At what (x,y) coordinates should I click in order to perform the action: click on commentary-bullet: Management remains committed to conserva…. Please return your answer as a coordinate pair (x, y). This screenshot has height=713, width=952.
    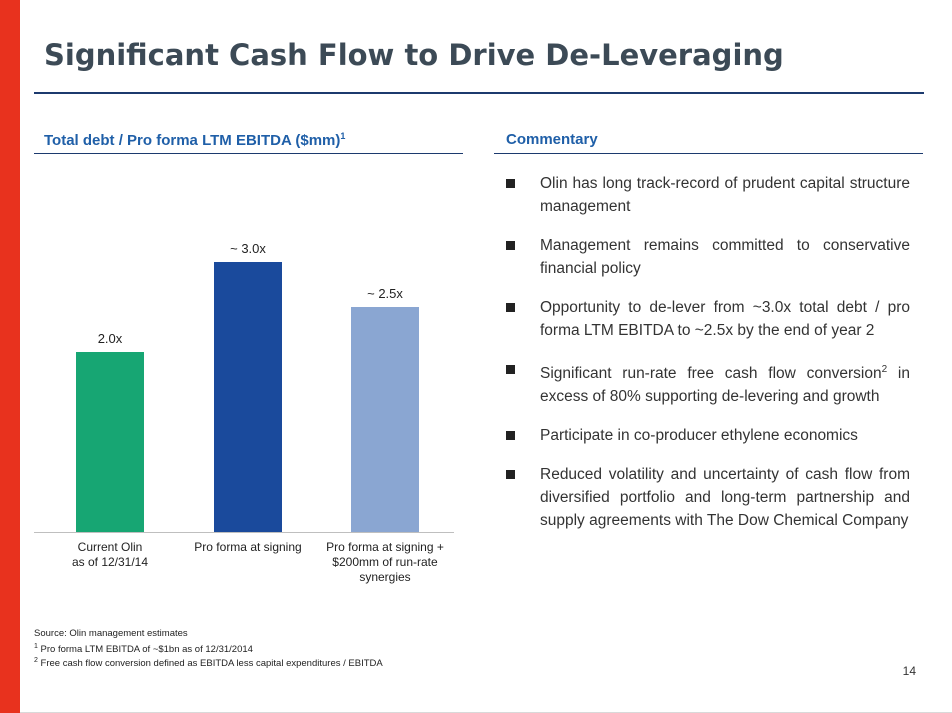
    Looking at the image, I should click on (708, 257).